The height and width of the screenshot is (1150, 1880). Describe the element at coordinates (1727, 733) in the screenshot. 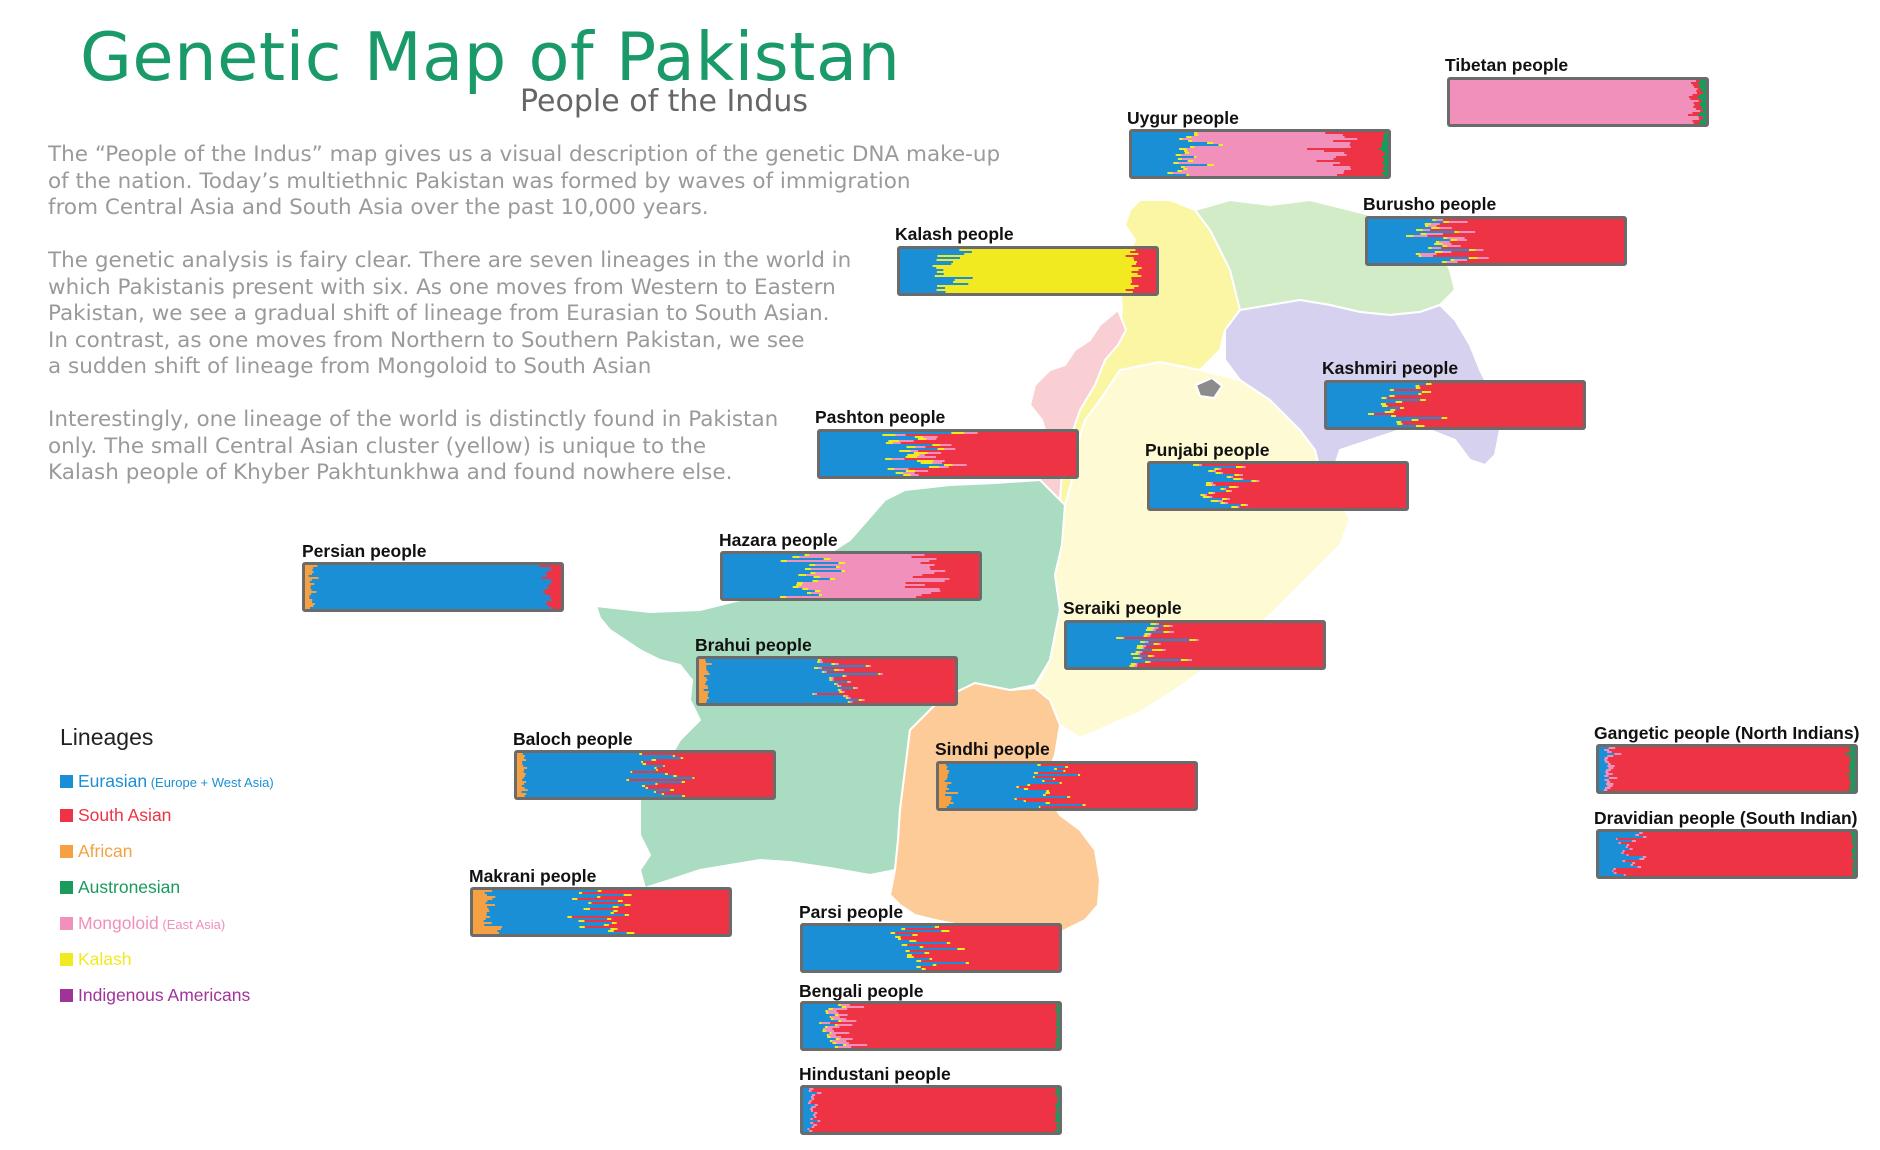

I see `label-gangetic-people-north-indians: Gangetic people (North Indians)` at that location.